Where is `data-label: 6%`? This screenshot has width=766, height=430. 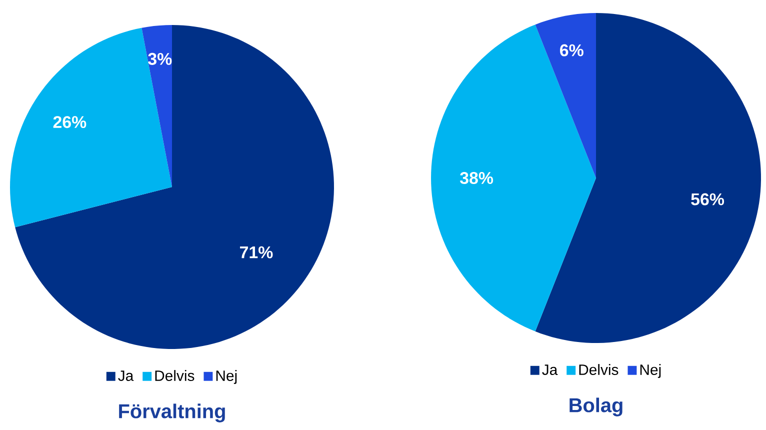 data-label: 6% is located at coordinates (572, 50).